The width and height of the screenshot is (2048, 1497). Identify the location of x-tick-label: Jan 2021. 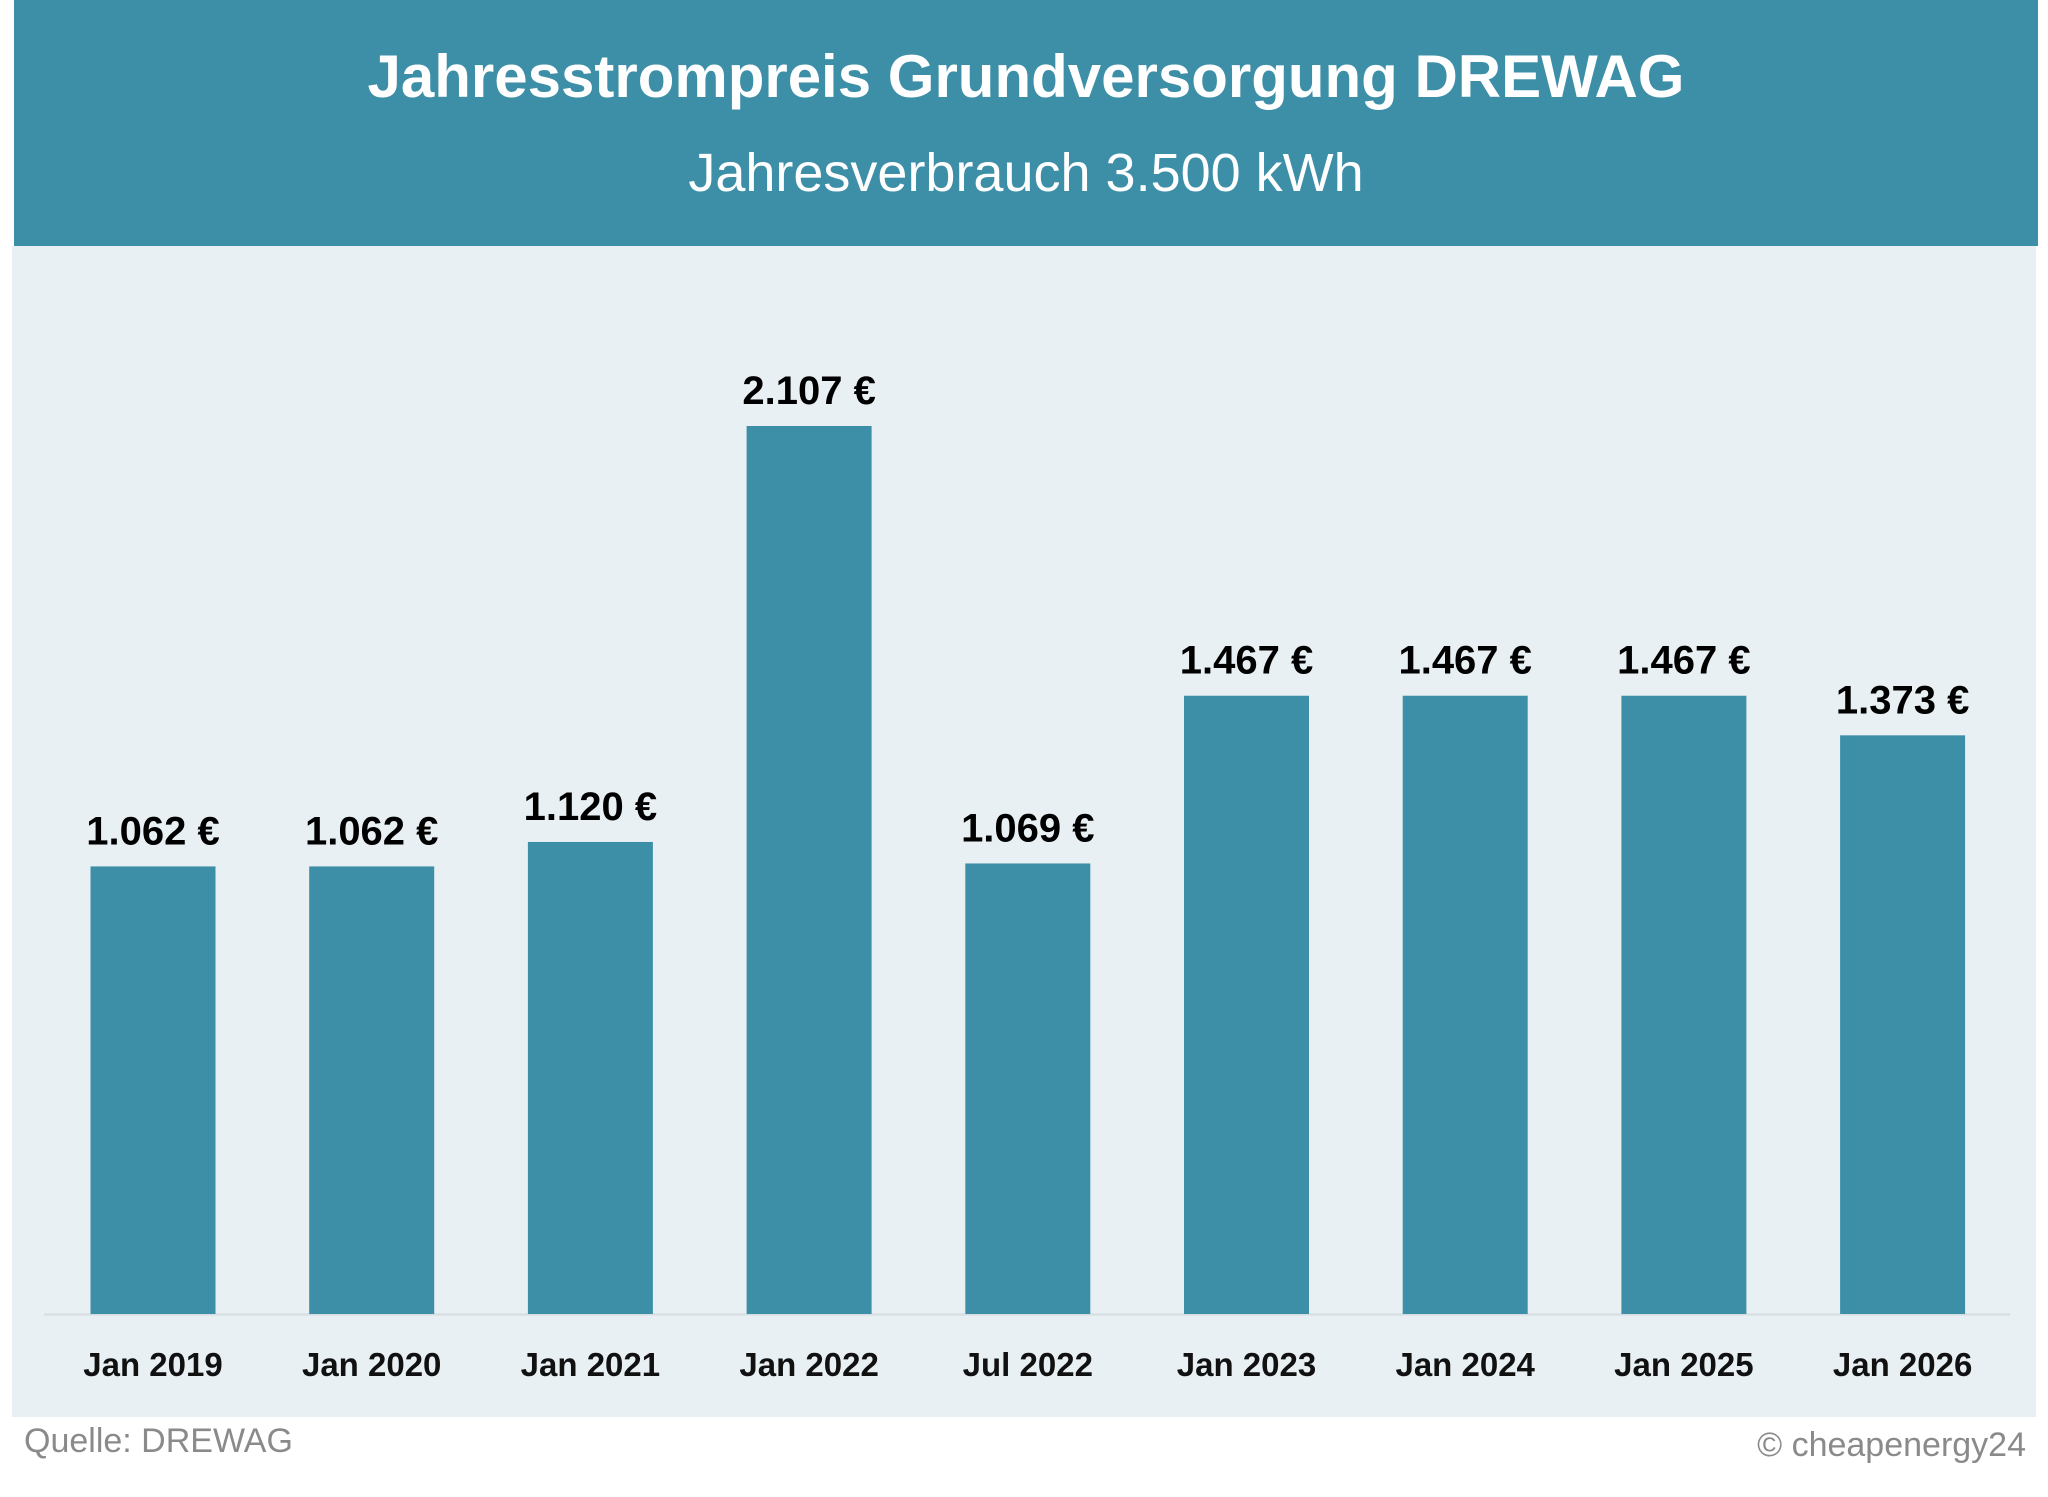
(590, 1364).